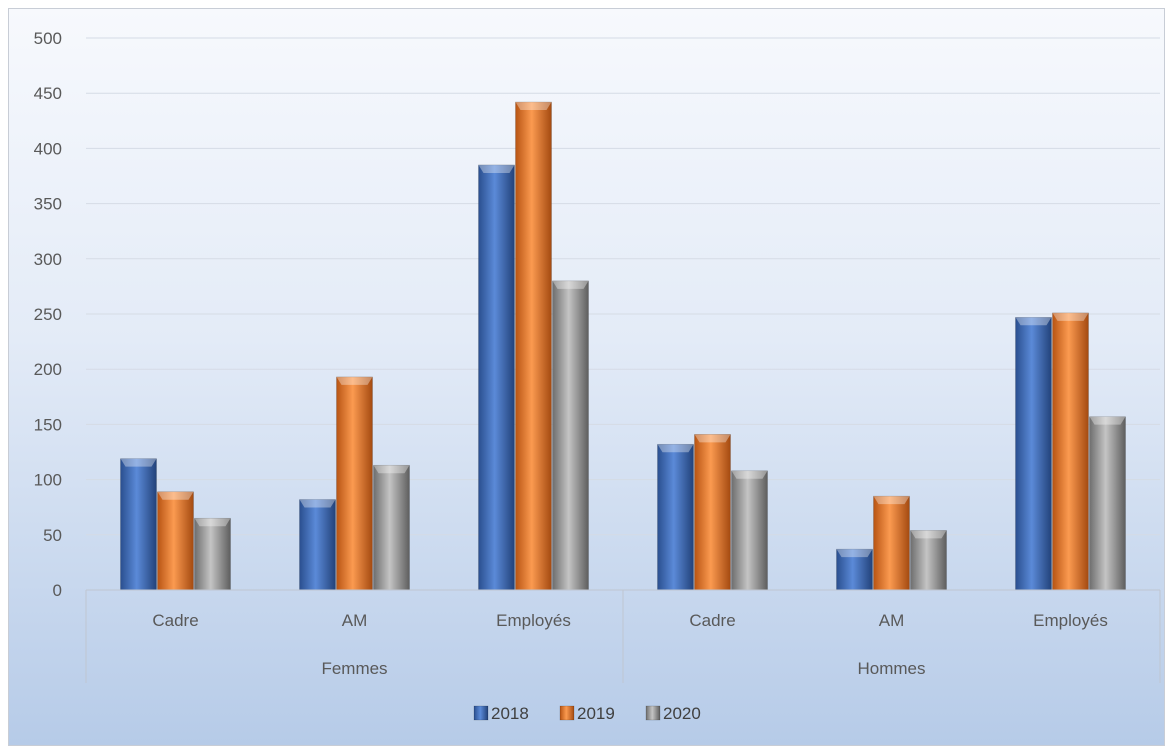  What do you see at coordinates (48, 93) in the screenshot?
I see `y-tick-label: 450` at bounding box center [48, 93].